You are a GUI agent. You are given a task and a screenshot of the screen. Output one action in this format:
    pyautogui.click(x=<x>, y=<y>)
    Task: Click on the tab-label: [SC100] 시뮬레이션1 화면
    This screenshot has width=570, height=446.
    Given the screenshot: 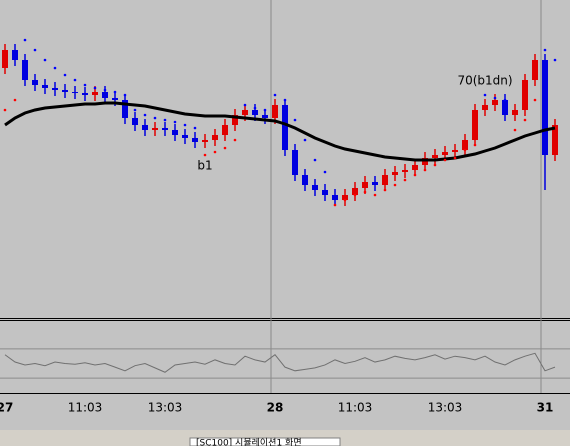 What is the action you would take?
    pyautogui.click(x=249, y=442)
    